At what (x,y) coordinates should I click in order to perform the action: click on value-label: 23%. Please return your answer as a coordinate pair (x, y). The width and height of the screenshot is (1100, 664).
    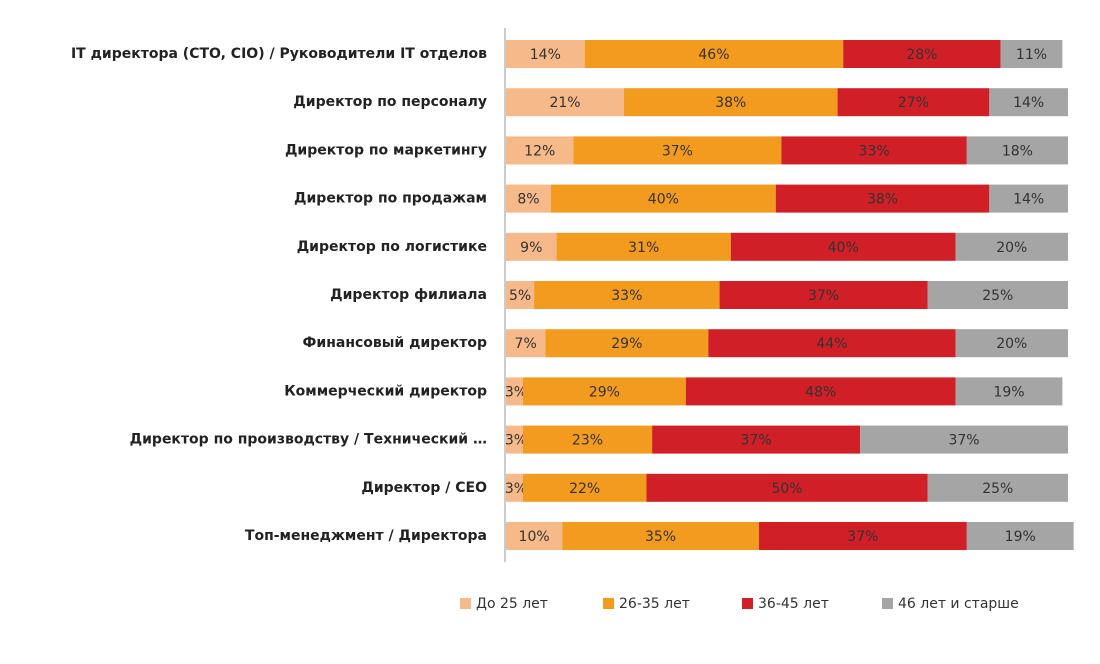
    Looking at the image, I should click on (587, 441).